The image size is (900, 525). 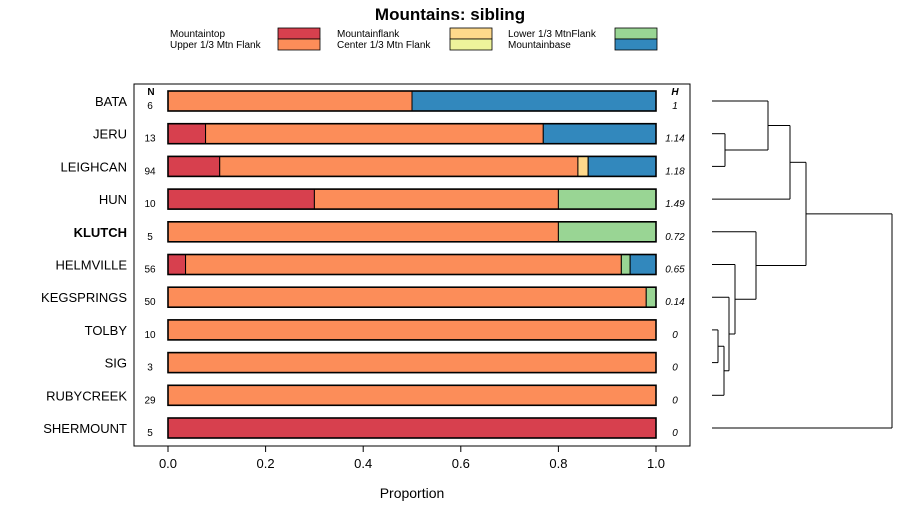 I want to click on h-value: 0.65, so click(x=675, y=270).